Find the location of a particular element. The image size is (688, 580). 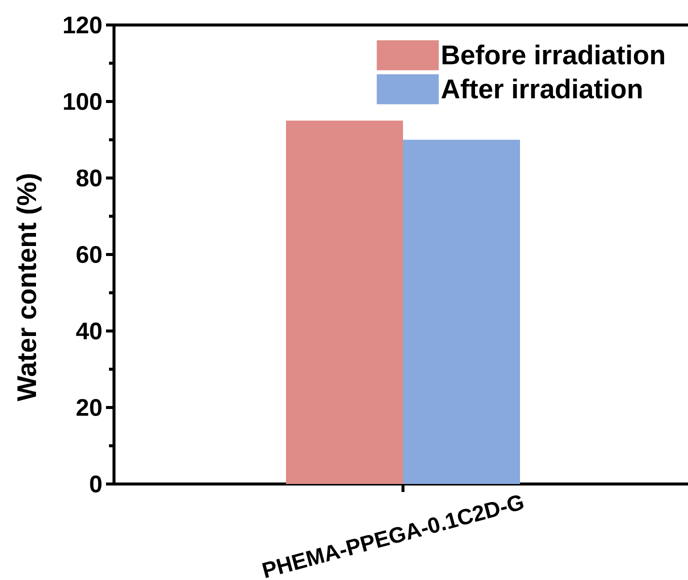

legend-label: Before irradiation is located at coordinates (553, 54).